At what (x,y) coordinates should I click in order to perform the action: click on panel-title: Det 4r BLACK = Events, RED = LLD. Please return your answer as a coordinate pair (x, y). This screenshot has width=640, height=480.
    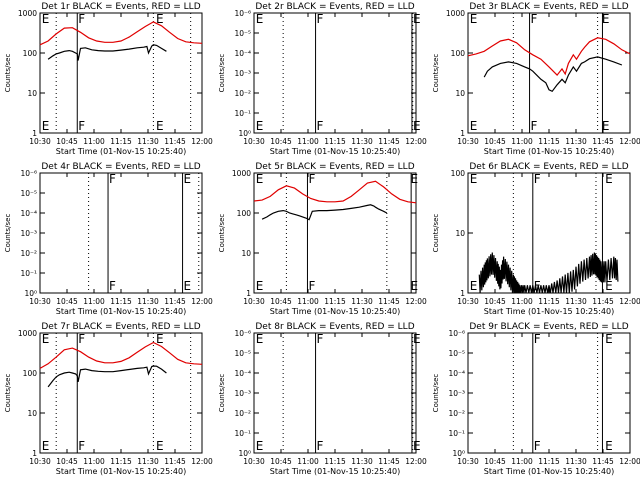
    Looking at the image, I should click on (120, 167).